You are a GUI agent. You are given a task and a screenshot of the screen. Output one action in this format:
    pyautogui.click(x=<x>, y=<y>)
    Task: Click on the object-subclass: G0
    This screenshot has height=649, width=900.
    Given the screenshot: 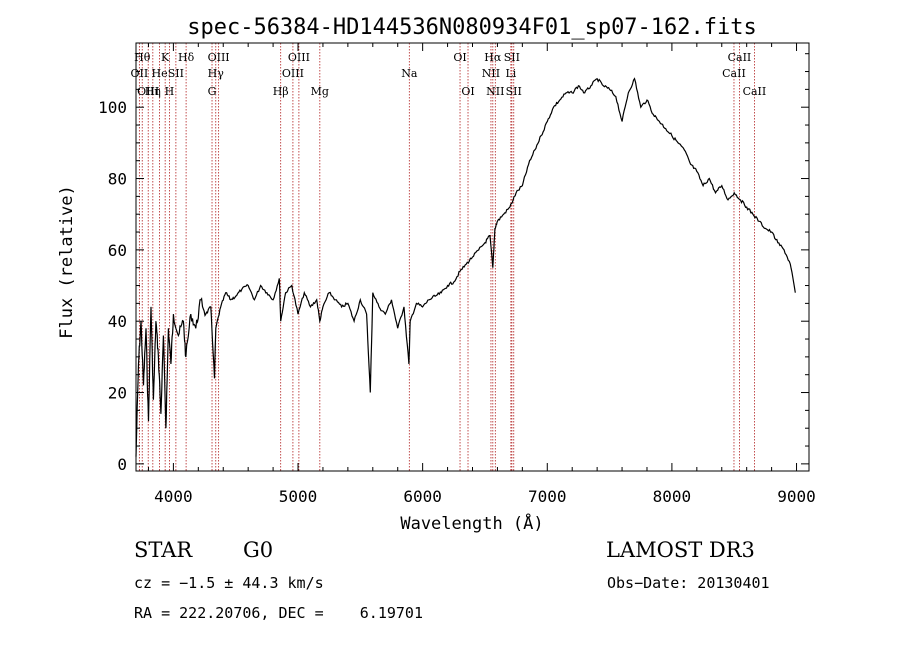 What is the action you would take?
    pyautogui.click(x=258, y=550)
    